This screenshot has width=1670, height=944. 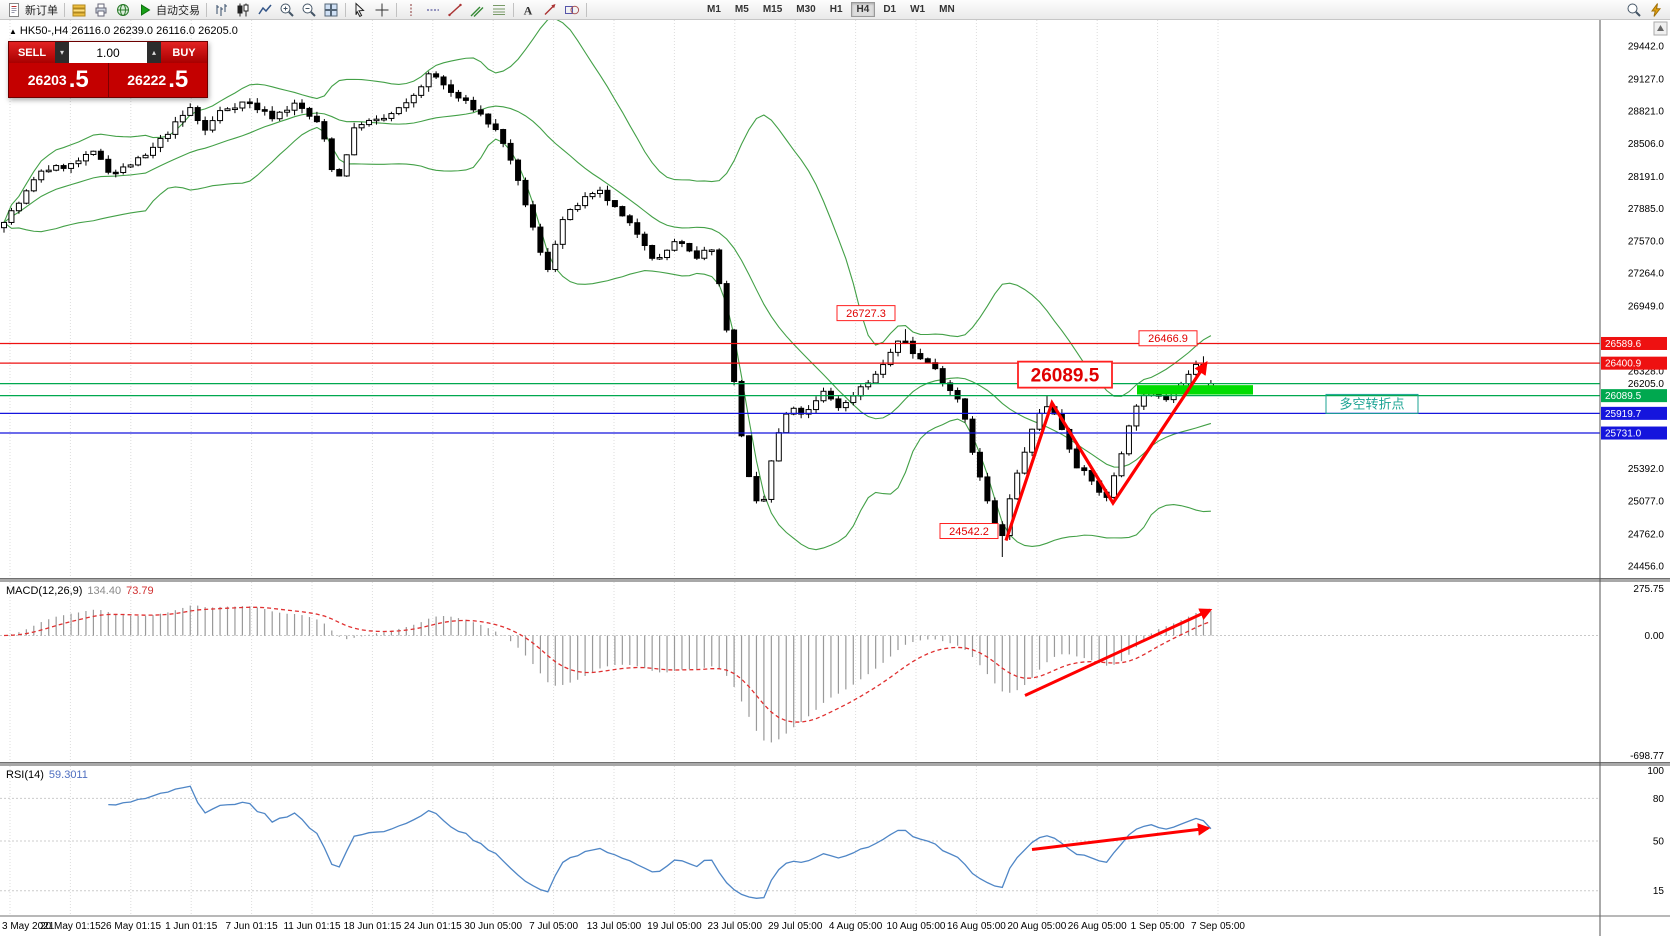 What do you see at coordinates (1646, 79) in the screenshot?
I see `price-tick-label: 29127.0` at bounding box center [1646, 79].